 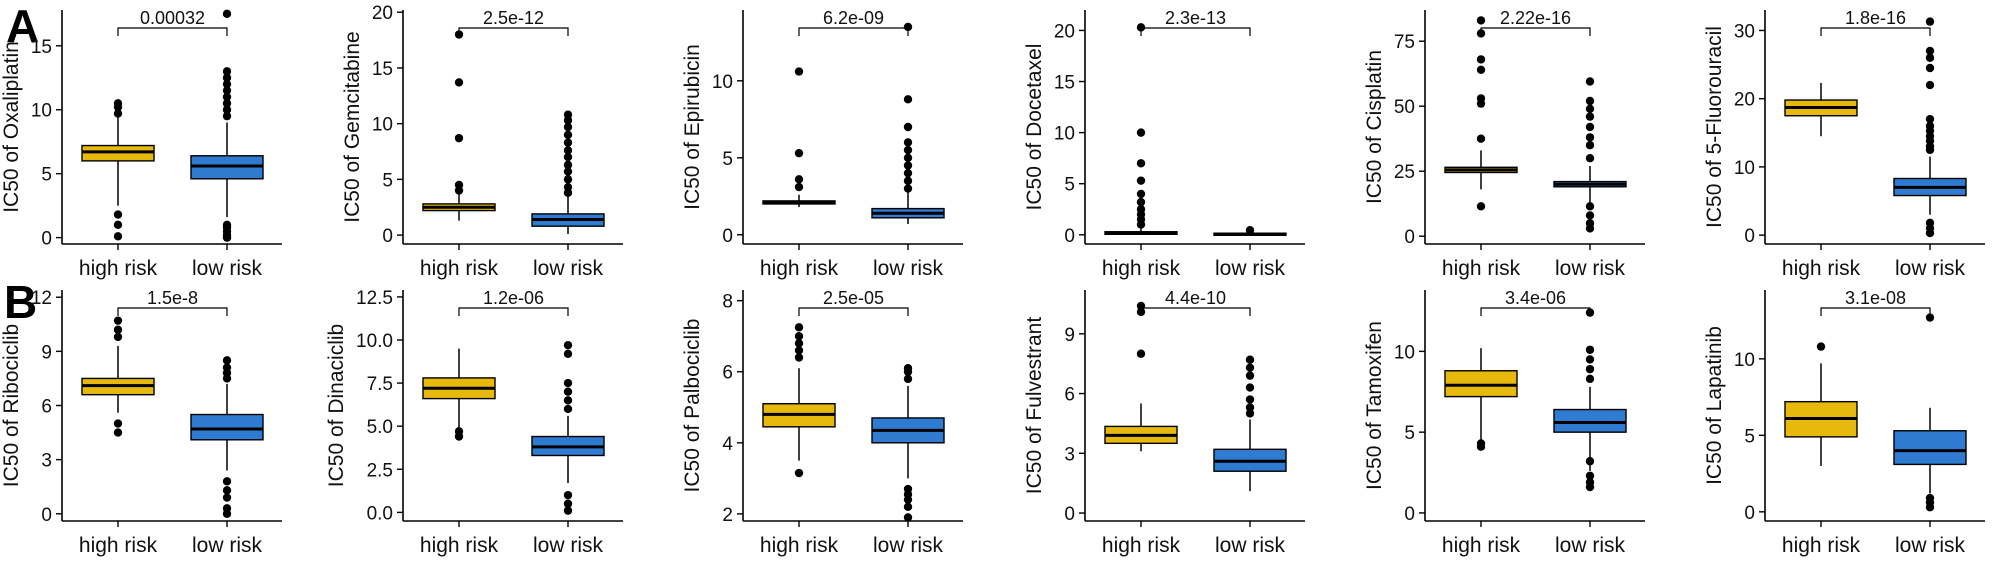 What do you see at coordinates (1535, 298) in the screenshot?
I see `p-value-label: 3.4e-06` at bounding box center [1535, 298].